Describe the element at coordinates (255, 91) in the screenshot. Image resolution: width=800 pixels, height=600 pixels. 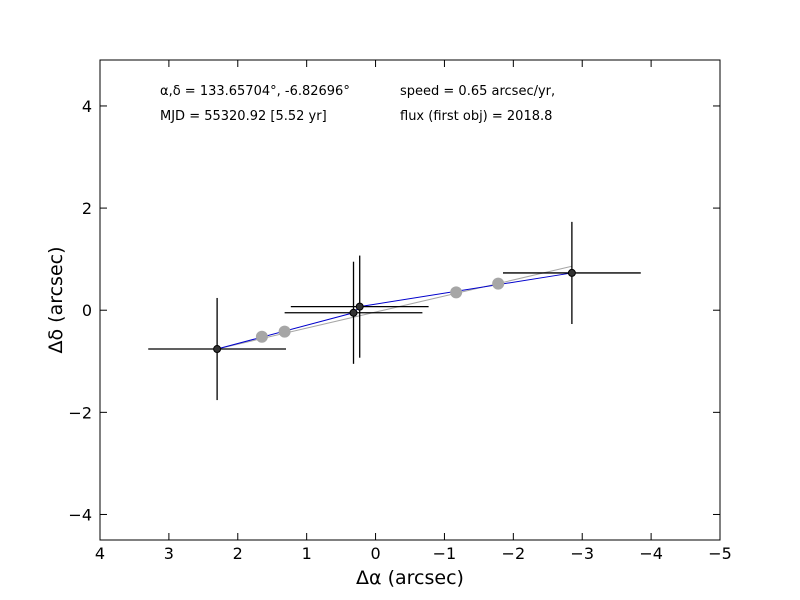
I see `annotation-coords: α,δ = 133.65704°, -6.82696°` at that location.